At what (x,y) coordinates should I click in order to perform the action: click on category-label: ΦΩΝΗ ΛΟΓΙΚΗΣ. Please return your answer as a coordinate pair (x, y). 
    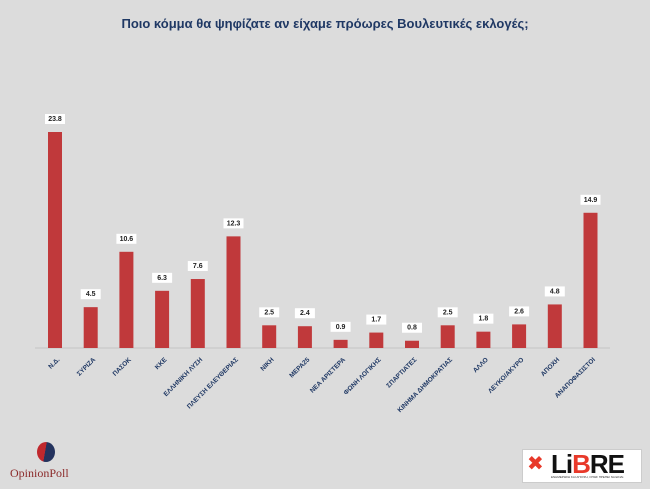
    Looking at the image, I should click on (363, 376).